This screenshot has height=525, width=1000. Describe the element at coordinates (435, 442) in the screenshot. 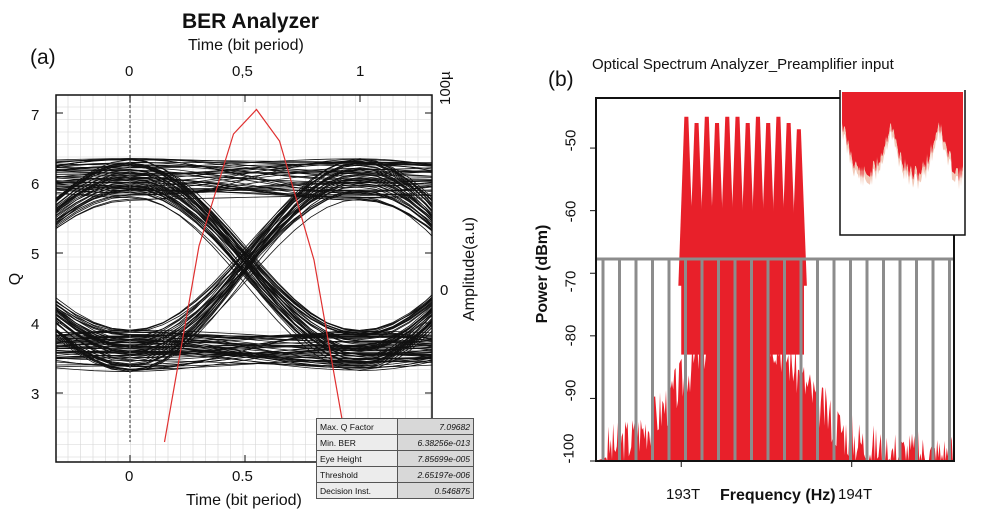

I see `stats-value: 6.38256e-013` at that location.